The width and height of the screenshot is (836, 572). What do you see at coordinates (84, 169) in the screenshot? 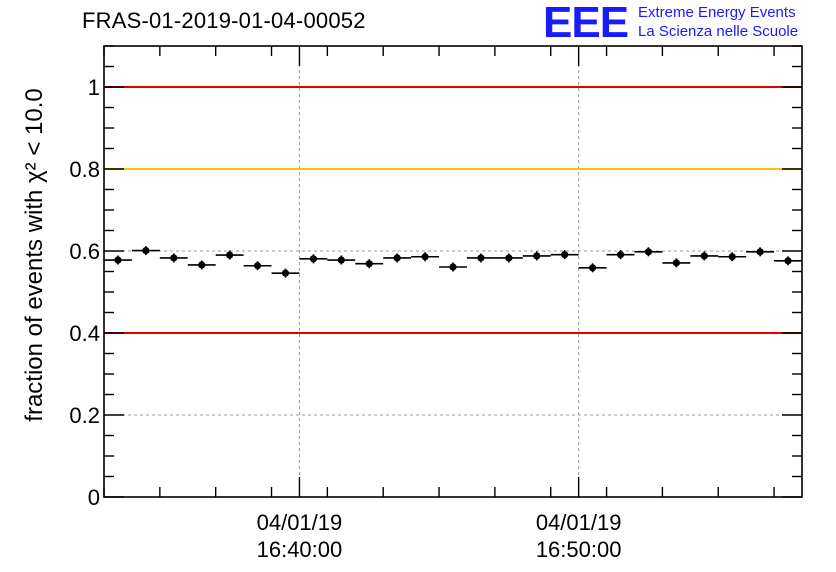
I see `y-tick-label: 0.8` at bounding box center [84, 169].